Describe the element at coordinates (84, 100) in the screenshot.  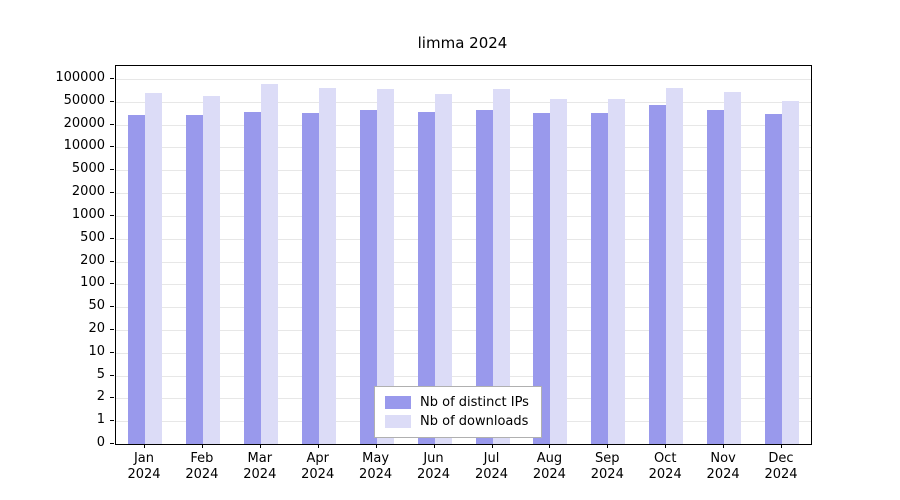
I see `y-tick-label: 50000` at that location.